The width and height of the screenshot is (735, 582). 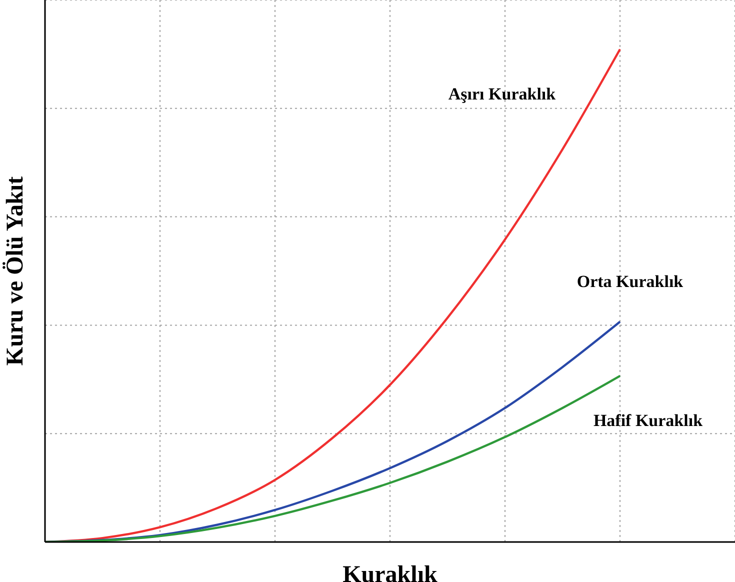 What do you see at coordinates (390, 572) in the screenshot?
I see `x-axis-title: Kuraklık` at bounding box center [390, 572].